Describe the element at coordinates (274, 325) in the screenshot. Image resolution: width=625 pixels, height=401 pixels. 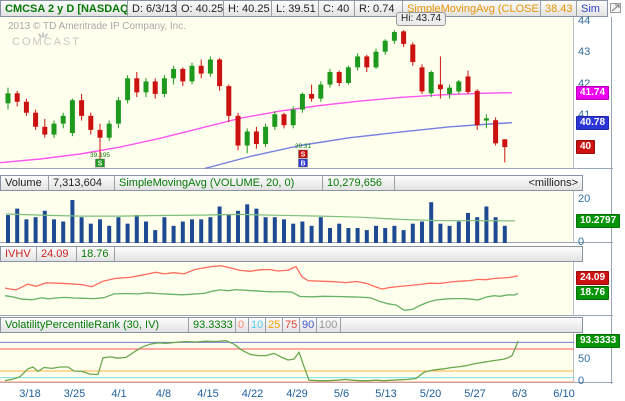
I see `vpr-threshold-25: 25` at that location.